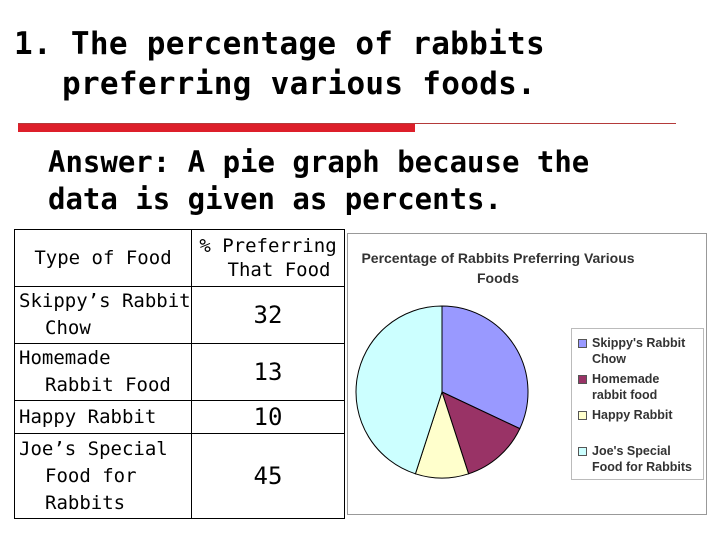 The height and width of the screenshot is (540, 720). I want to click on row-food-name: Joe’s Special Food for Rabbits, so click(103, 476).